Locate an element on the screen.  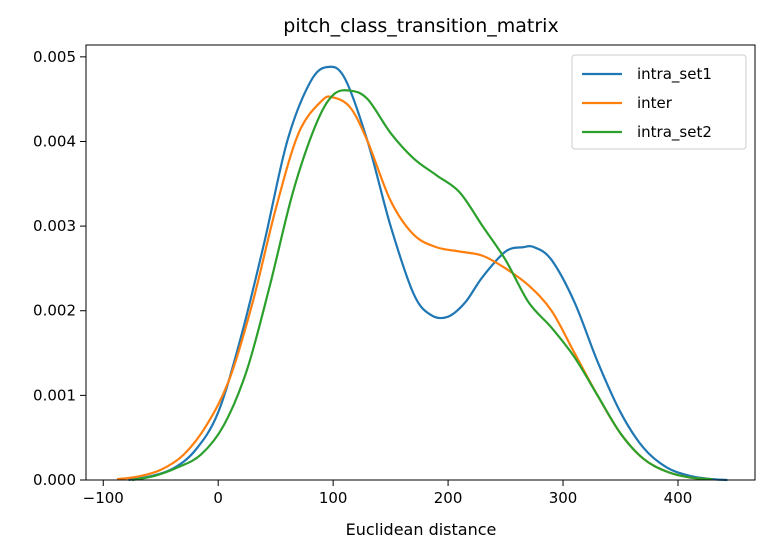
y-tick-label: 0.003 is located at coordinates (54, 226).